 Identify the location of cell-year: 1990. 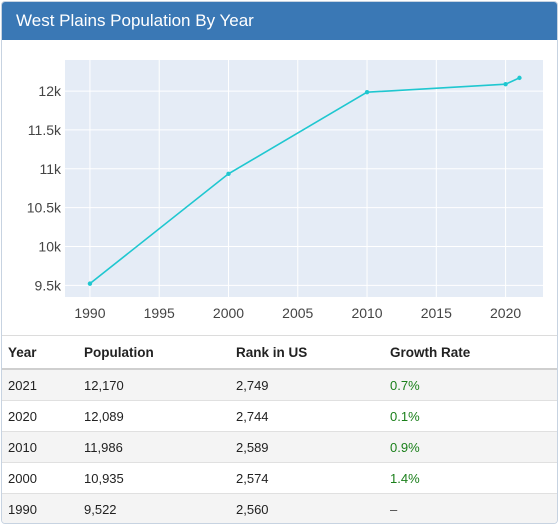
(40, 508).